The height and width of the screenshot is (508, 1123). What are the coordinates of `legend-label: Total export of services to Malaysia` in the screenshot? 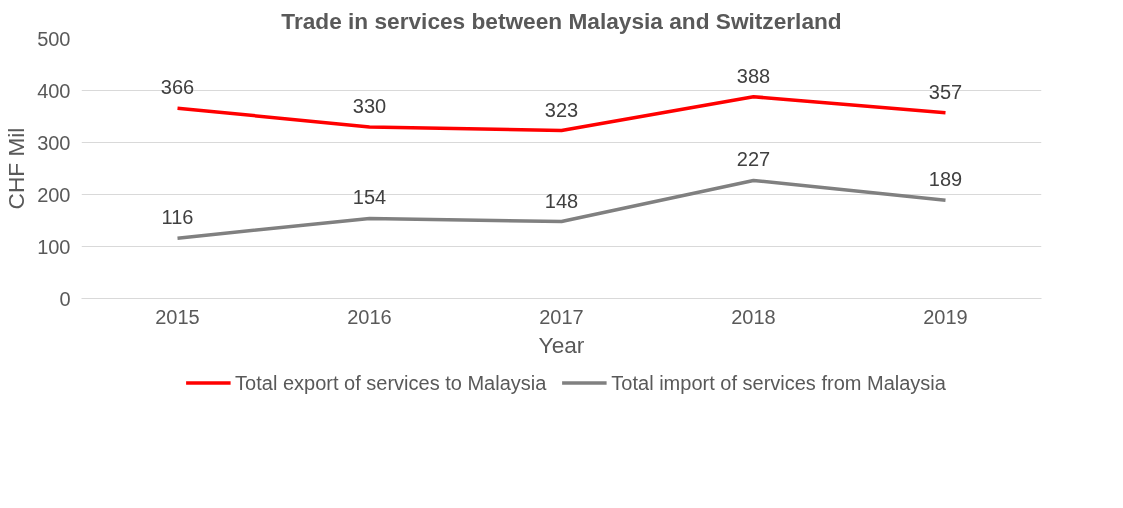 It's located at (391, 382).